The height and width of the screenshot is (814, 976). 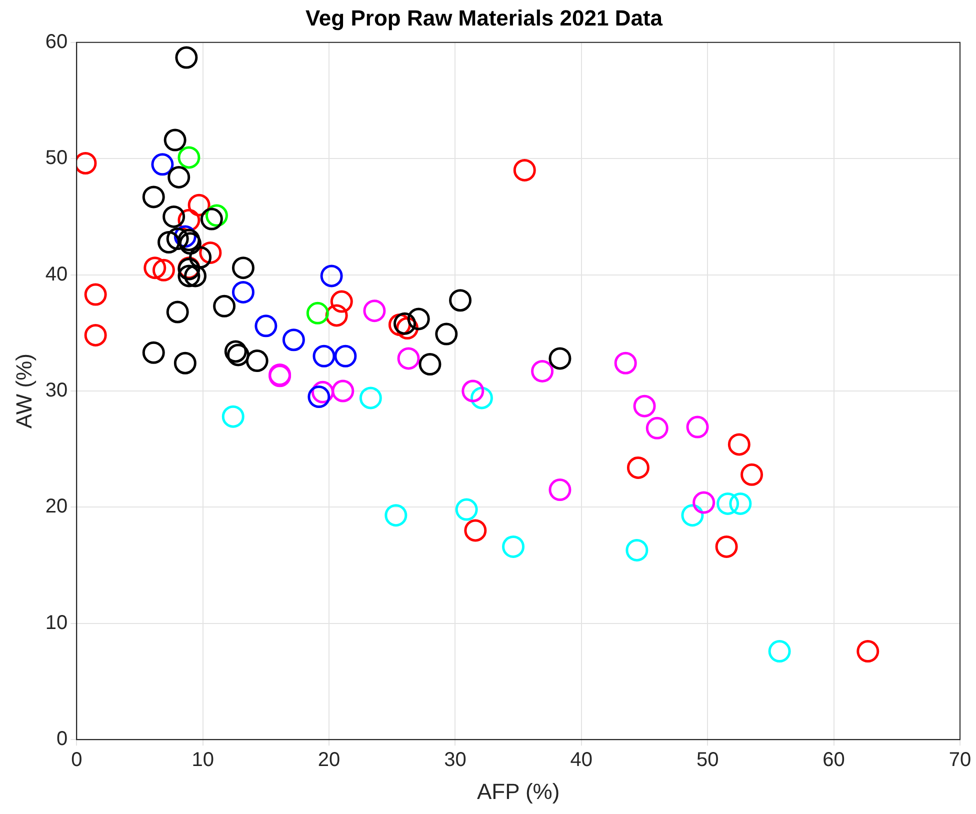 I want to click on y-tick-label: 0, so click(x=62, y=739).